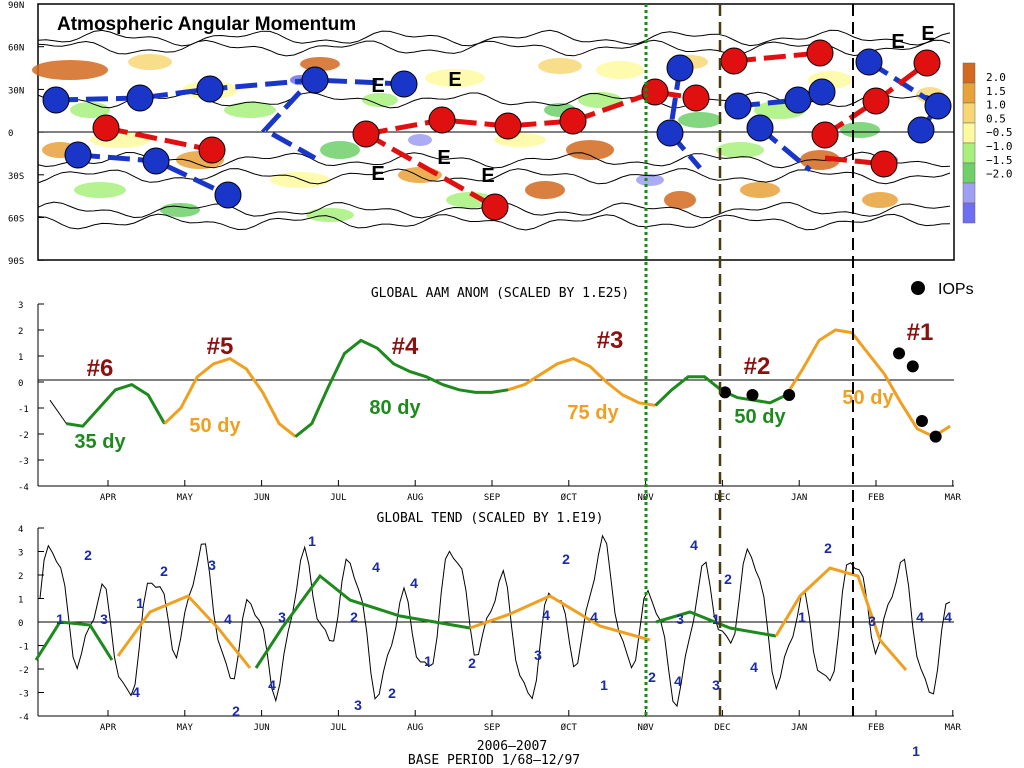 The image size is (1024, 768). What do you see at coordinates (494, 760) in the screenshot?
I see `base-period: BASE PERIOD 1/68—12/97` at bounding box center [494, 760].